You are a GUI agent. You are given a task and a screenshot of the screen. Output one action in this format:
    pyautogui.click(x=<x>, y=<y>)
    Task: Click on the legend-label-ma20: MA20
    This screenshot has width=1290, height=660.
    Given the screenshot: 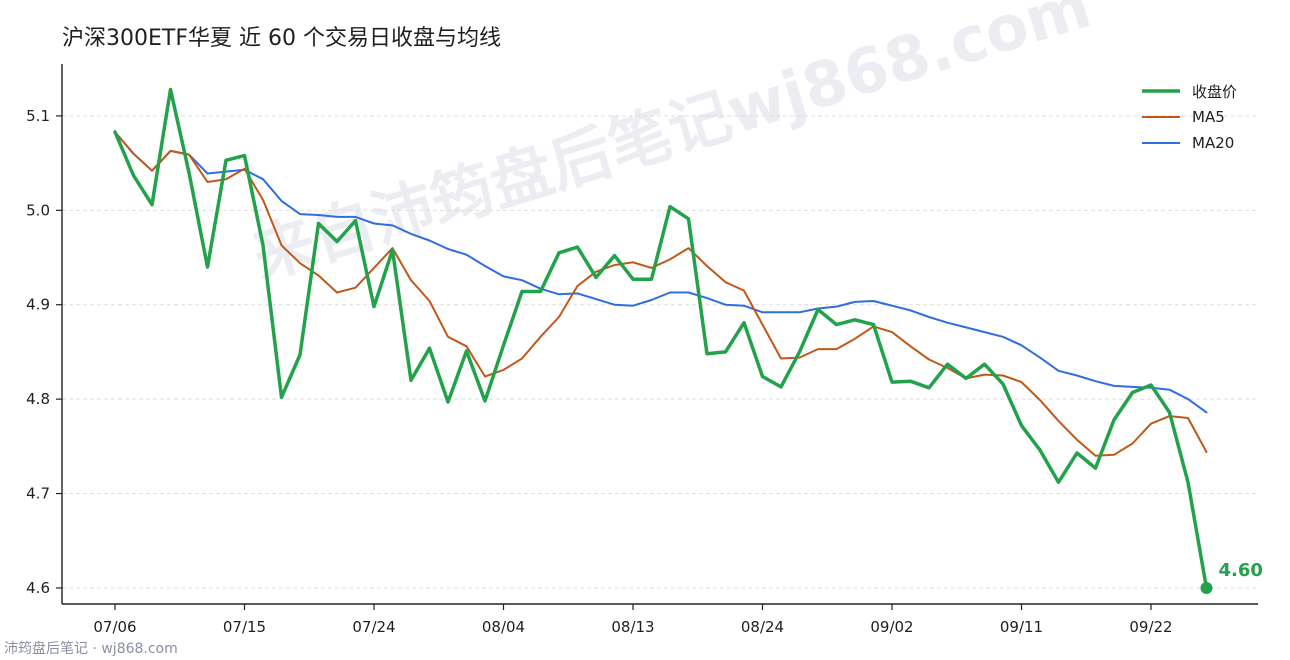 What is the action you would take?
    pyautogui.click(x=1213, y=143)
    